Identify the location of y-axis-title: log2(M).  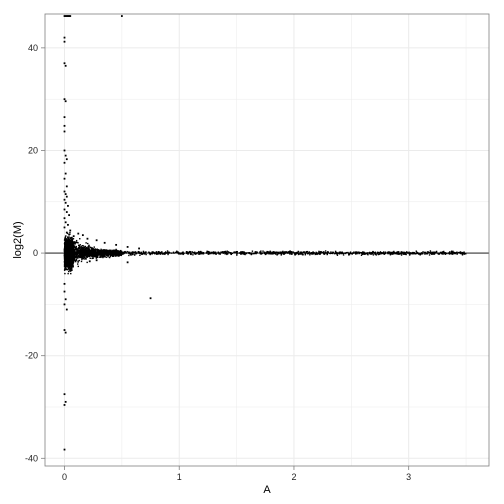
(18, 239).